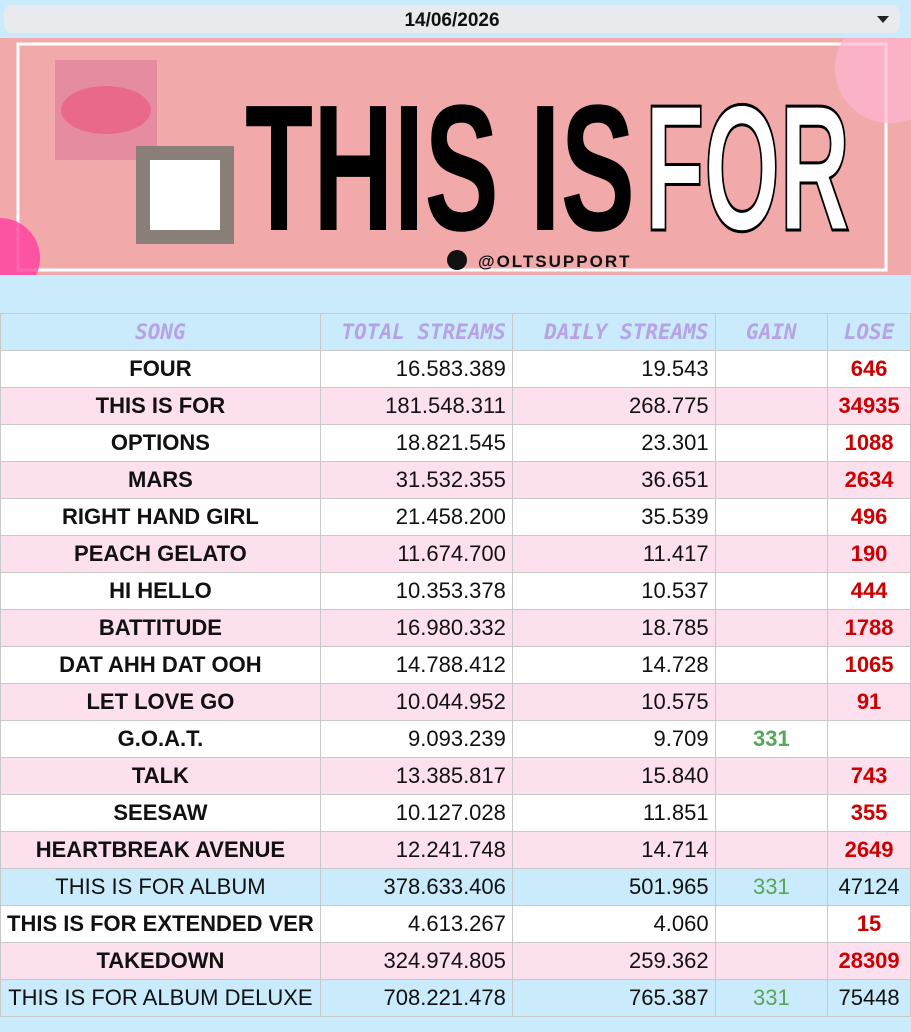 This screenshot has width=911, height=1032. What do you see at coordinates (416, 850) in the screenshot?
I see `total-streams-cell: 12.241.748` at bounding box center [416, 850].